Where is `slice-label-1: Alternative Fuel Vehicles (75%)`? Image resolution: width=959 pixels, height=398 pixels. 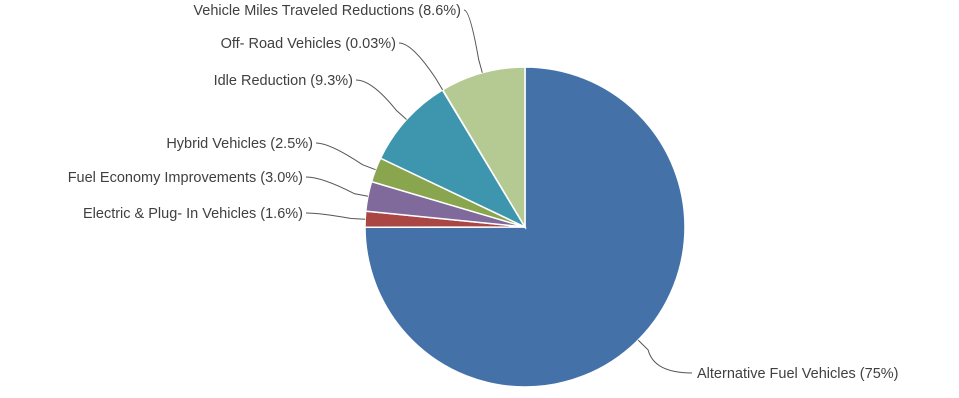
slice-label-1: Alternative Fuel Vehicles (75%) is located at coordinates (798, 374).